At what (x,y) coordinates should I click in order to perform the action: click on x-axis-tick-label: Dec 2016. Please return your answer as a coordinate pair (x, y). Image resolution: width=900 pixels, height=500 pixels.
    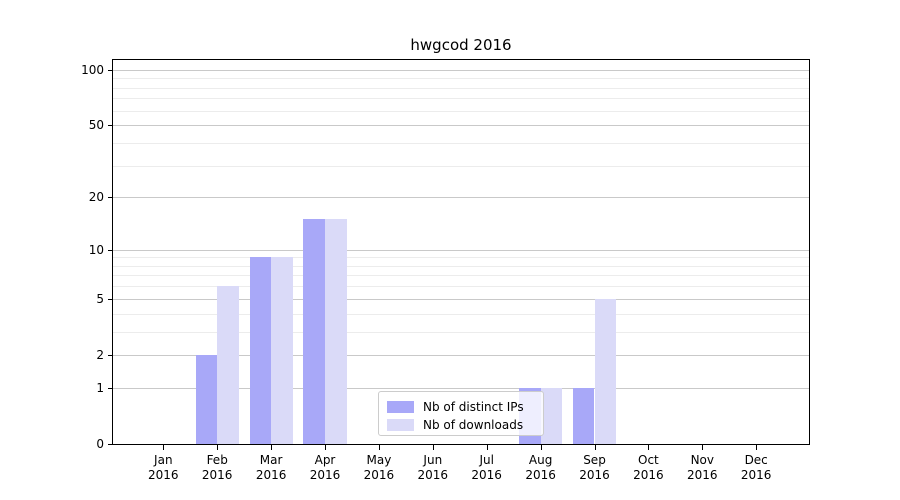
    Looking at the image, I should click on (756, 468).